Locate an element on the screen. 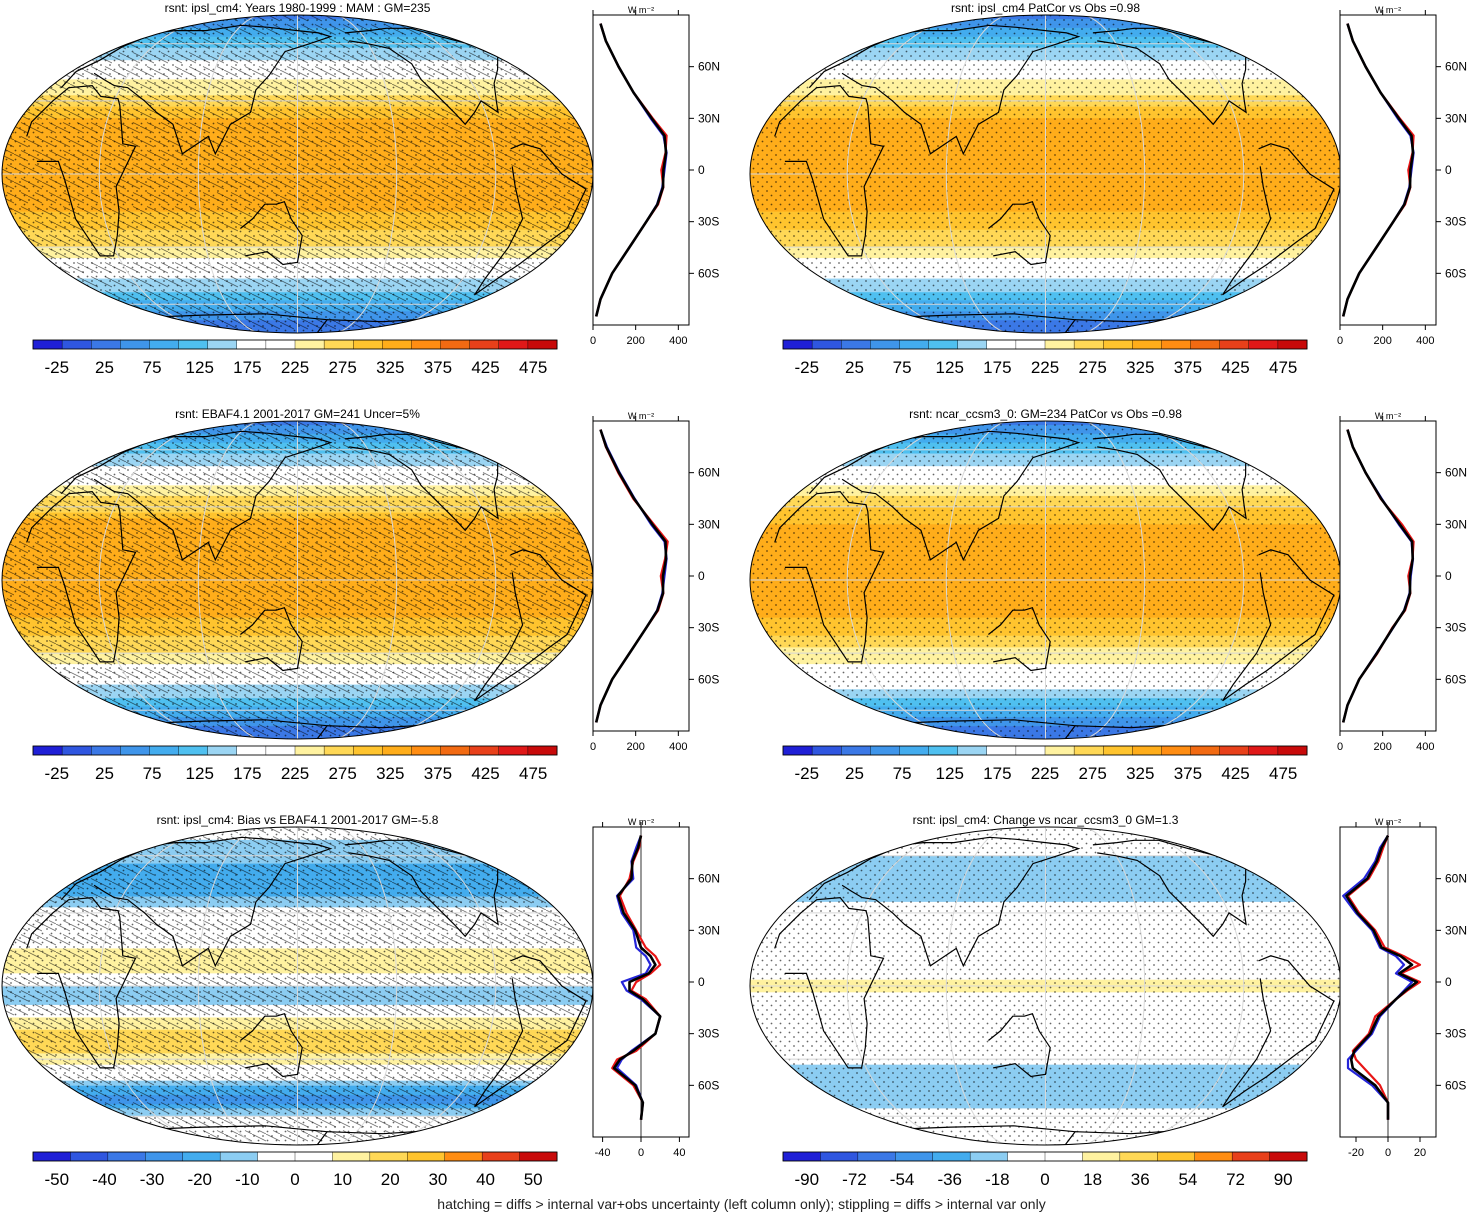 This screenshot has width=1483, height=1215. profile-xtick-label: -40 is located at coordinates (603, 1153).